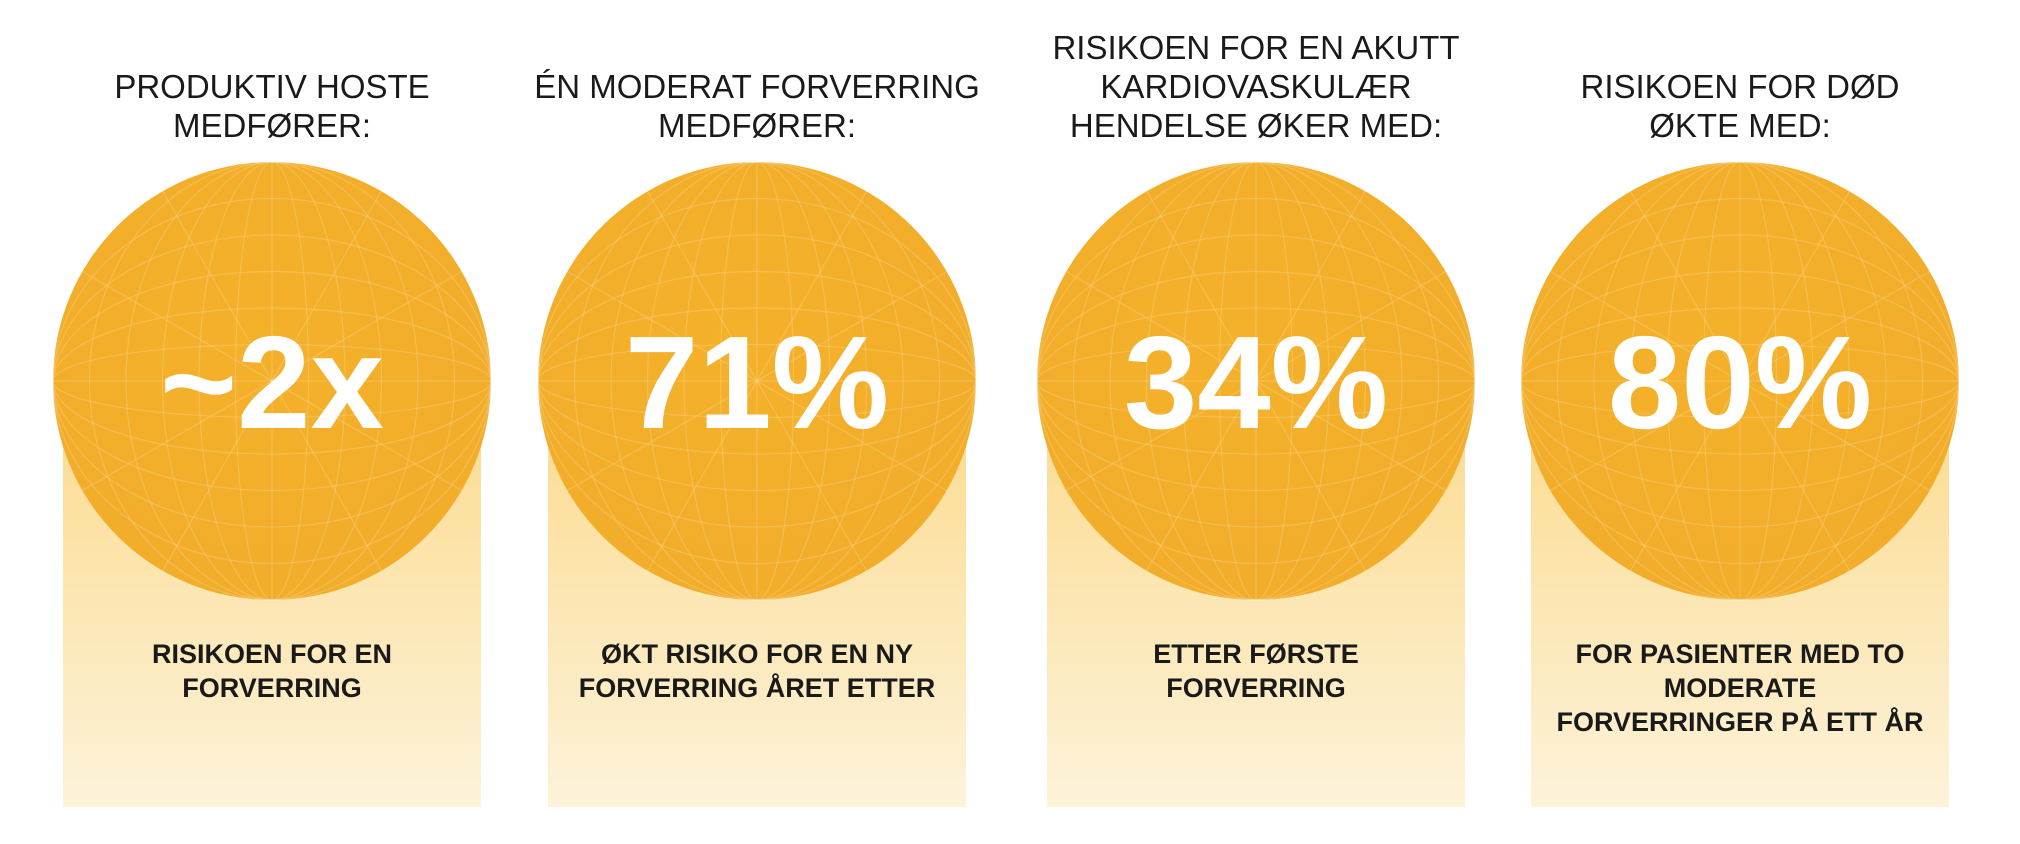 This screenshot has height=844, width=2020. I want to click on card-caption: RISIKOEN FOR EN, so click(272, 654).